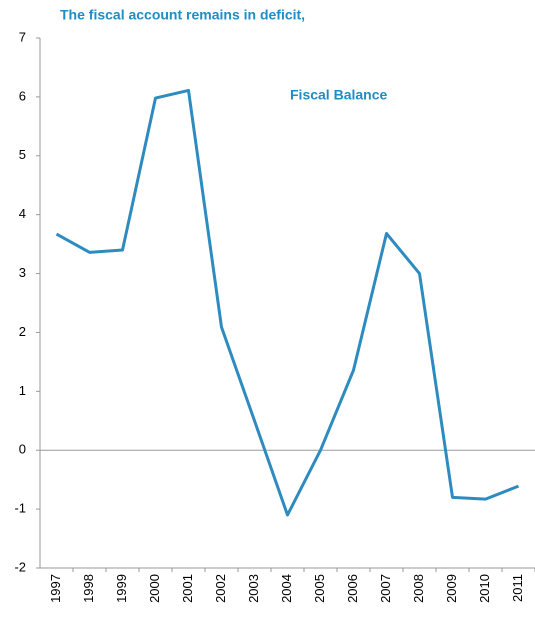  I want to click on x-tick-label: 2001, so click(187, 588).